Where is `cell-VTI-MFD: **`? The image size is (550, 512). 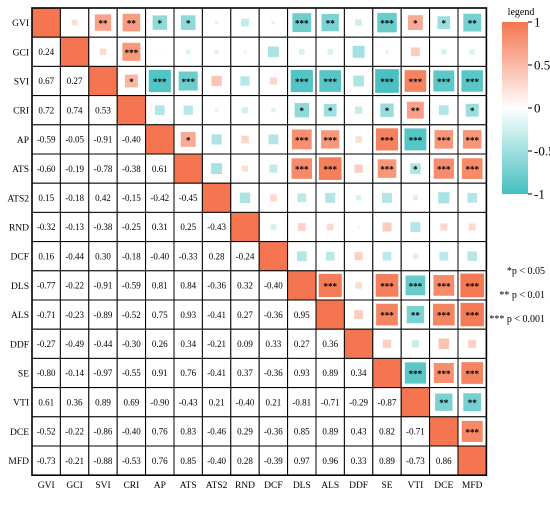 cell-VTI-MFD: ** is located at coordinates (472, 402).